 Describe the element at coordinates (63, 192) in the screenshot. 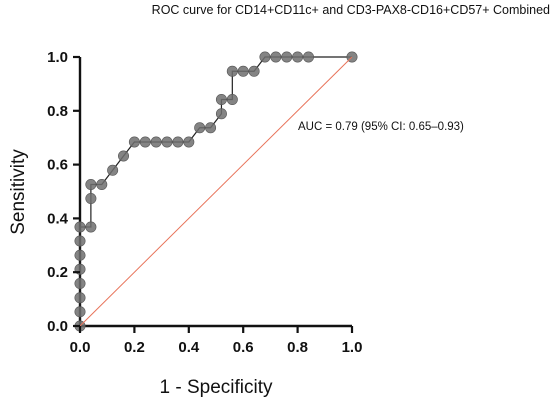

I see `y-axis-ticks: 0.0 0.2 0.4 0.6 0.8 1.0` at that location.